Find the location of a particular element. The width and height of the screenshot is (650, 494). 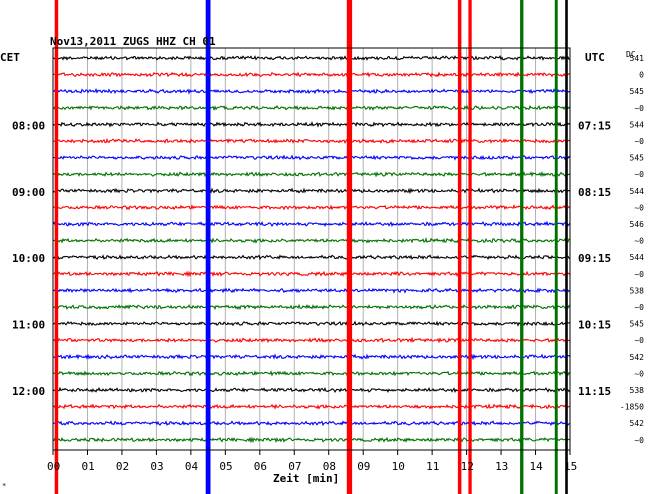

dc-offset-label: -1850 is located at coordinates (632, 407).